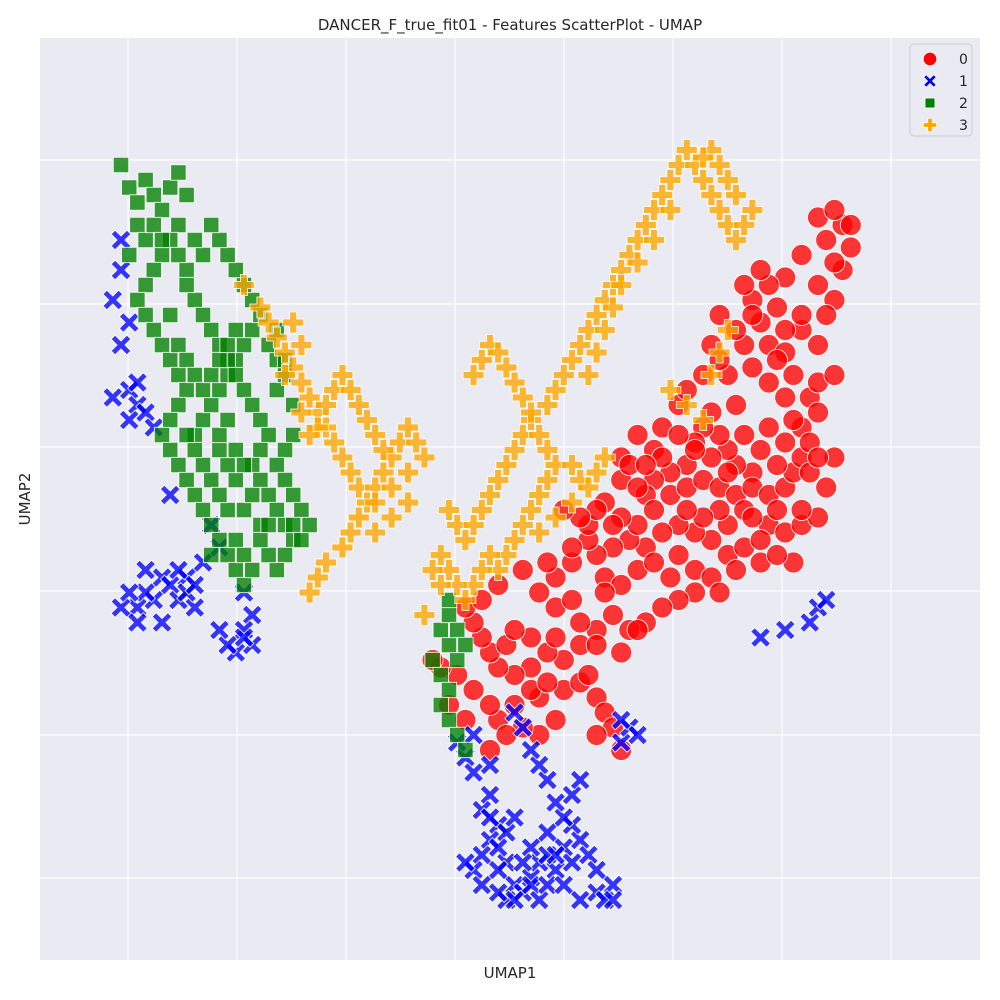 The image size is (1000, 1000). What do you see at coordinates (963, 104) in the screenshot?
I see `legend-label-2: 2` at bounding box center [963, 104].